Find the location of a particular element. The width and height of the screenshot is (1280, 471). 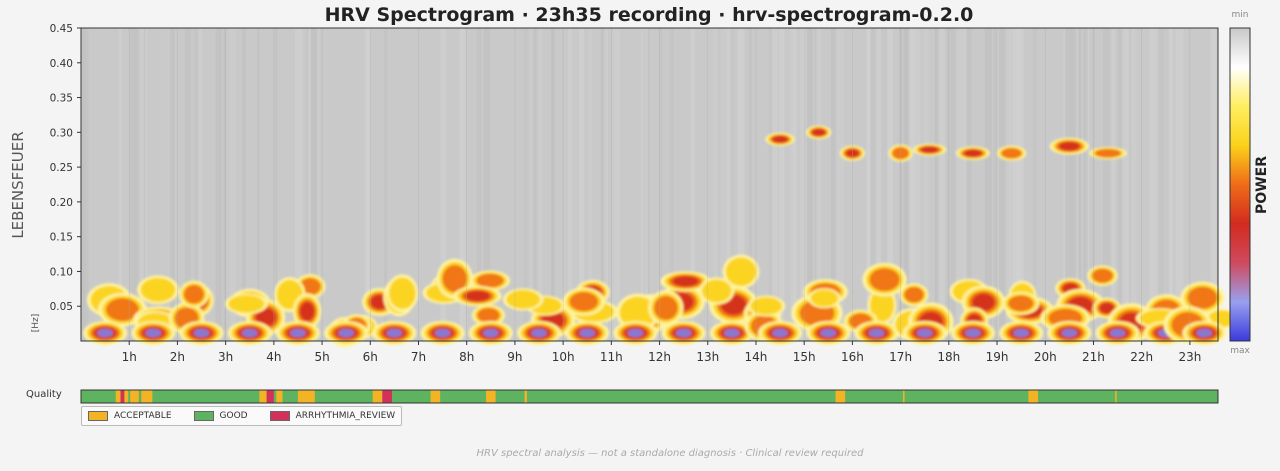

x-tick-label: 7h is located at coordinates (418, 357).